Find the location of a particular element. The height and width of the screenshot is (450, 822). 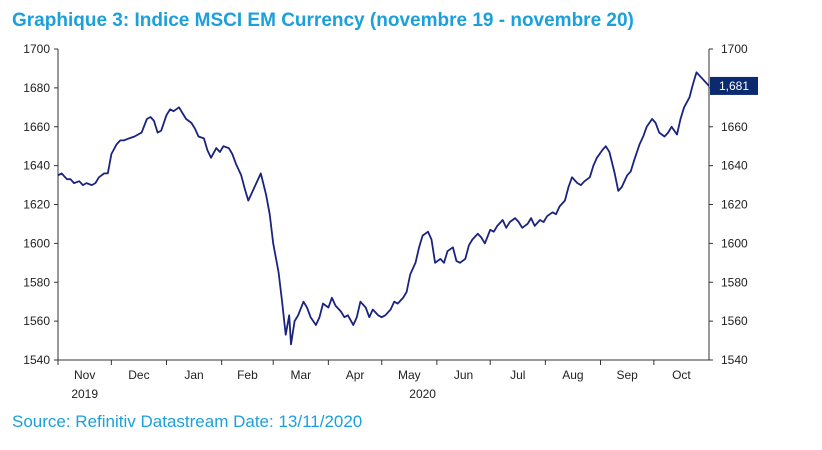

x-tick-label: Nov is located at coordinates (84, 375).